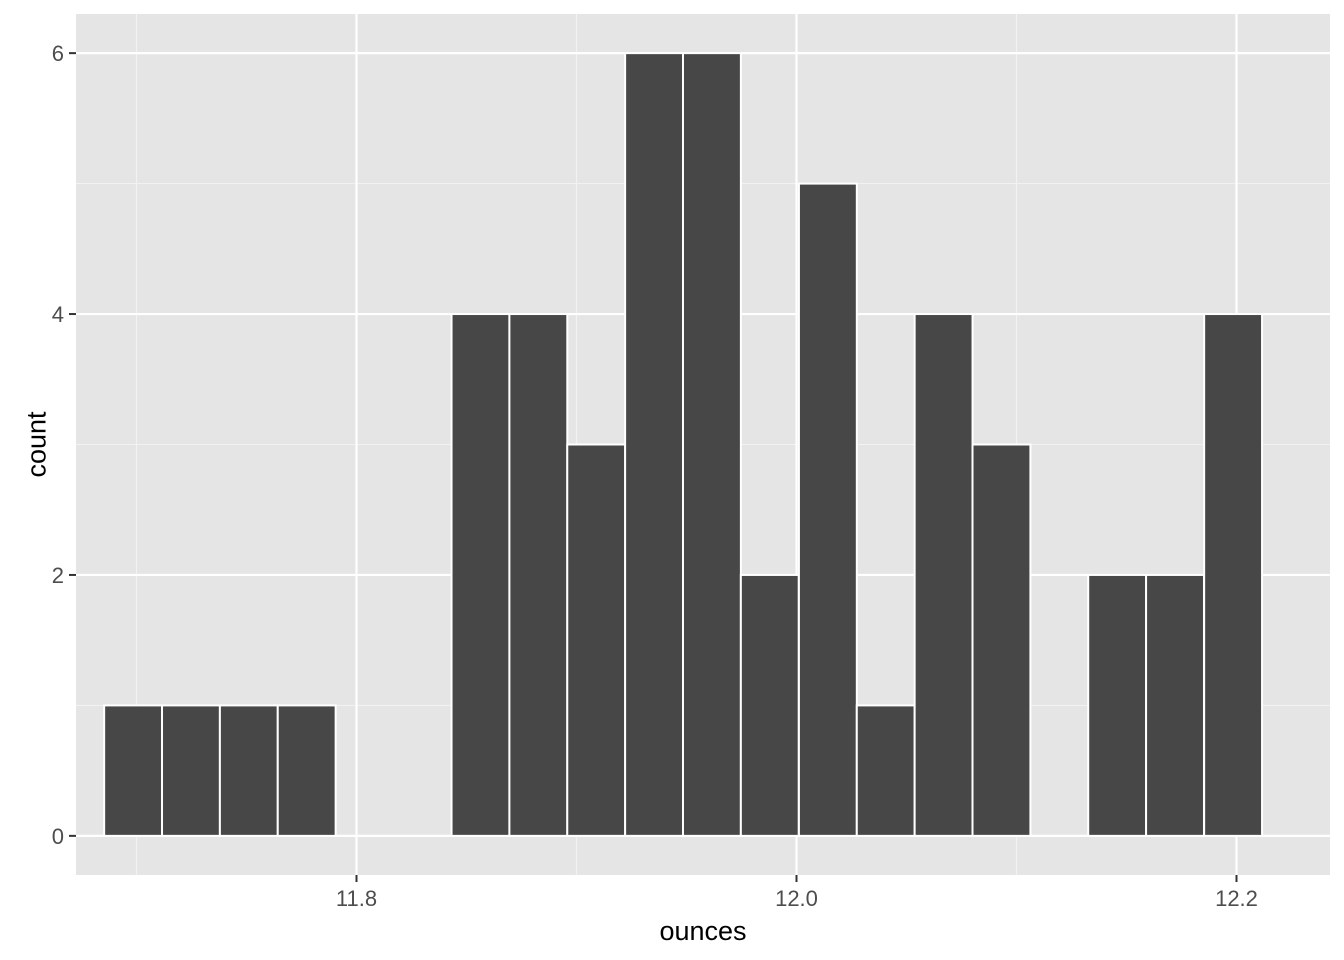 The width and height of the screenshot is (1344, 960). What do you see at coordinates (356, 898) in the screenshot?
I see `x-tick-label: 11.8` at bounding box center [356, 898].